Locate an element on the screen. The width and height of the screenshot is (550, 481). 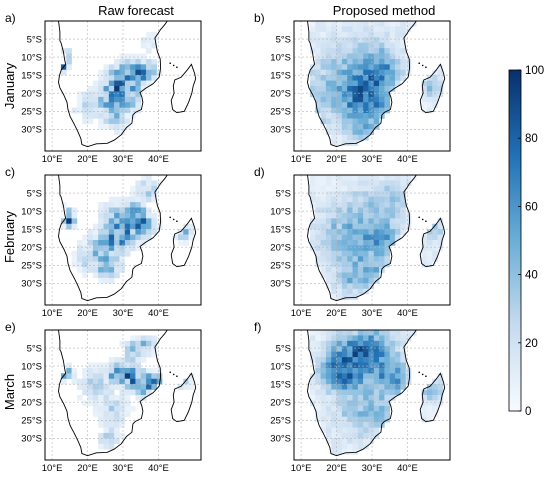
coastline-c is located at coordinates (127, 238).